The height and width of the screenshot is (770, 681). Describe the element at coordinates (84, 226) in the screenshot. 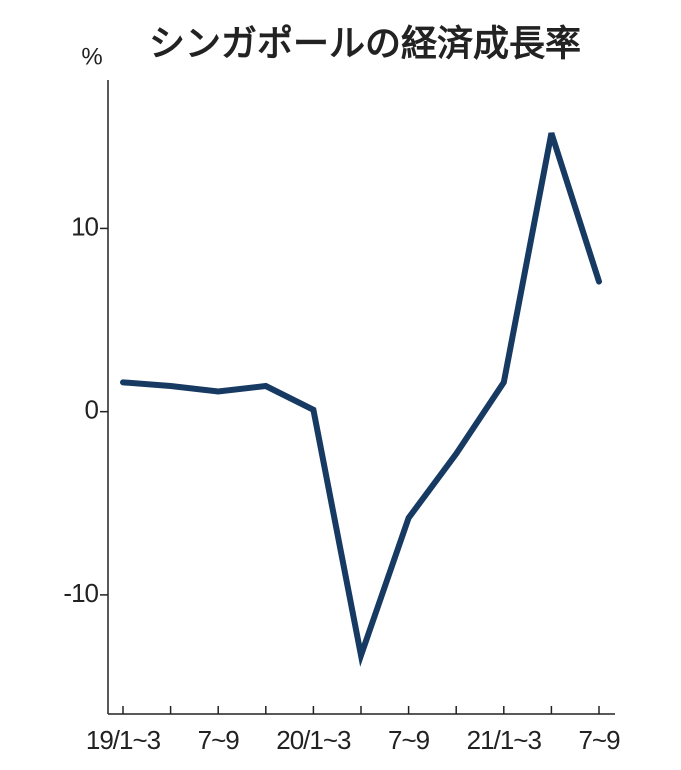

I see `y-tick-label: 10` at that location.